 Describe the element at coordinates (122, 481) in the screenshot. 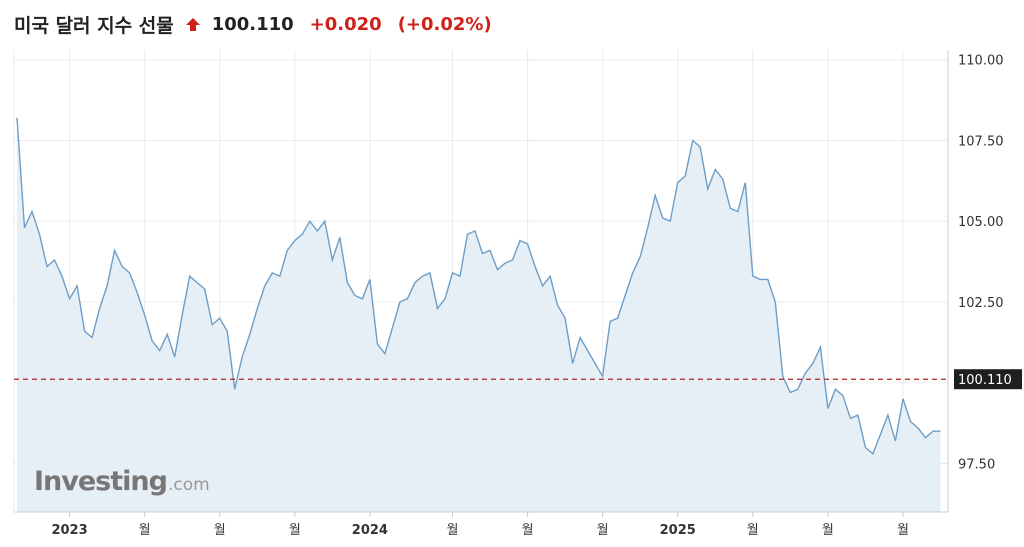

I see `investing-logo: Investing .com` at that location.